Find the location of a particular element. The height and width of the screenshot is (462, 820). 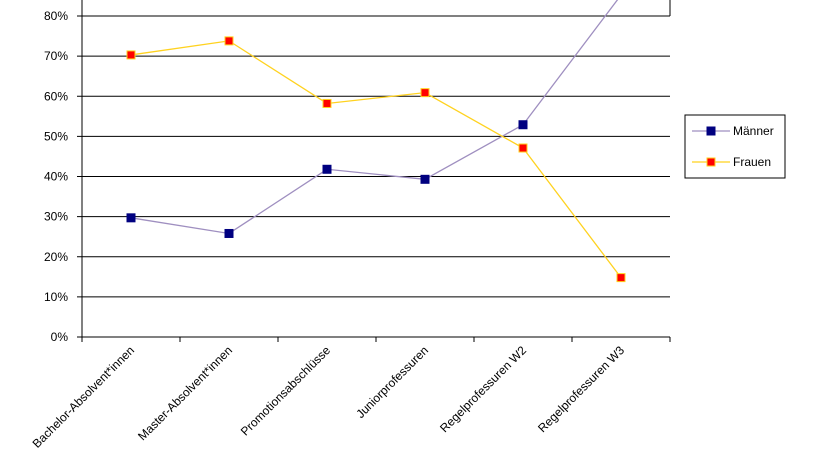

y-tick-label: 20% is located at coordinates (56, 257).